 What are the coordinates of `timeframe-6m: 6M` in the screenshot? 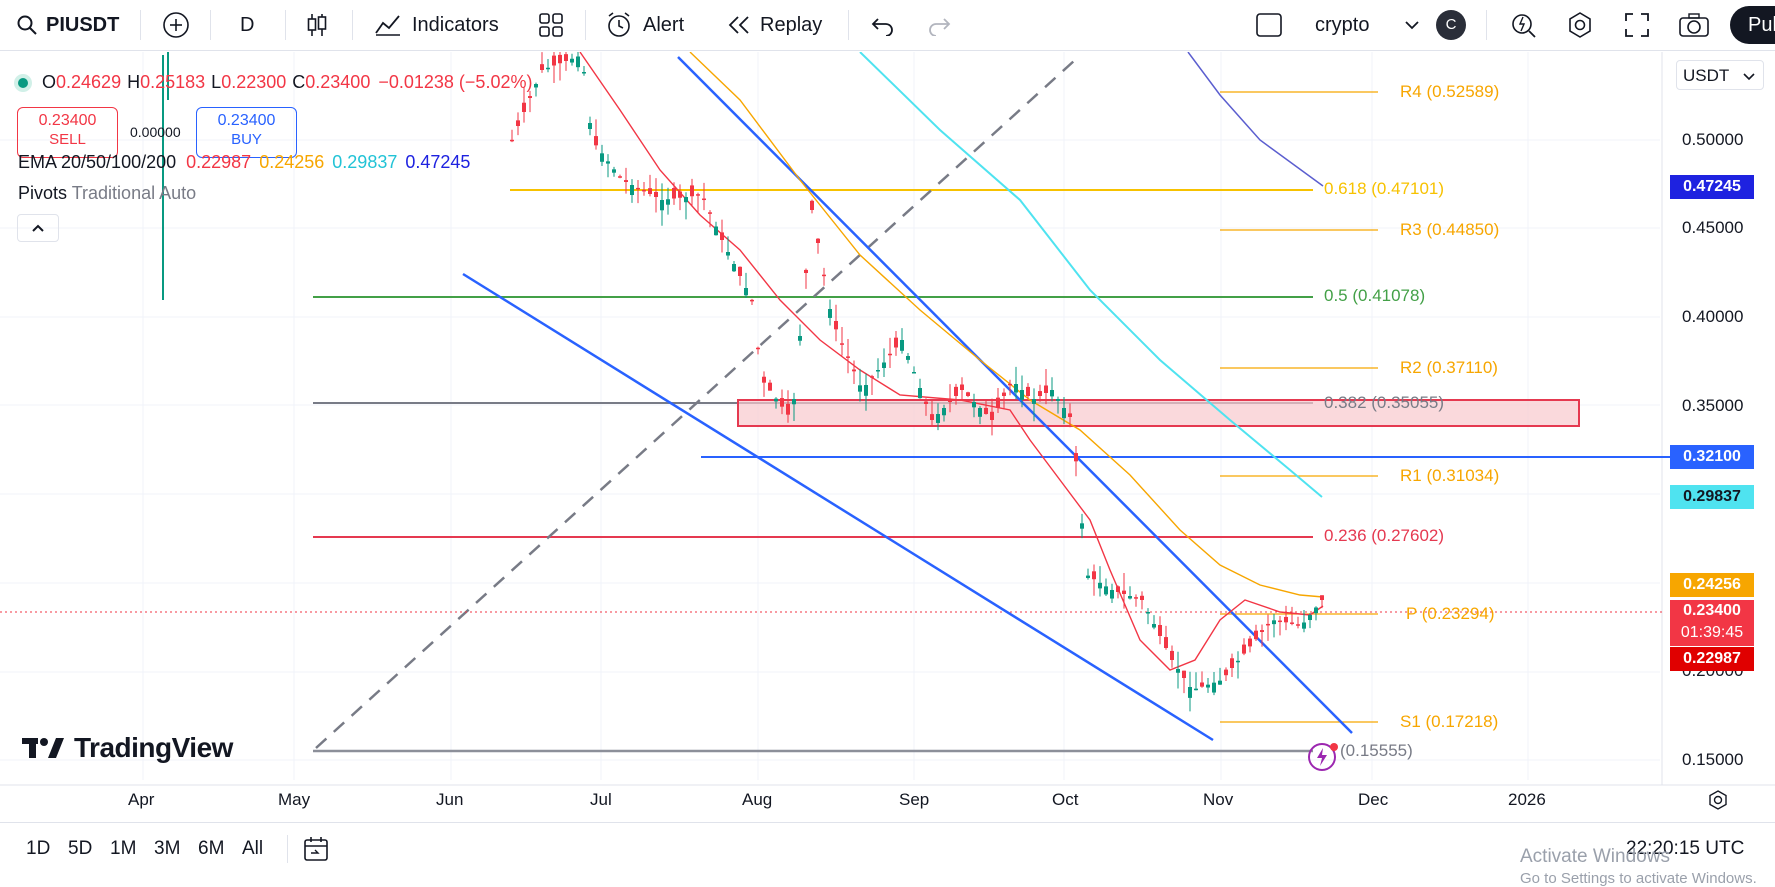 It's located at (211, 848).